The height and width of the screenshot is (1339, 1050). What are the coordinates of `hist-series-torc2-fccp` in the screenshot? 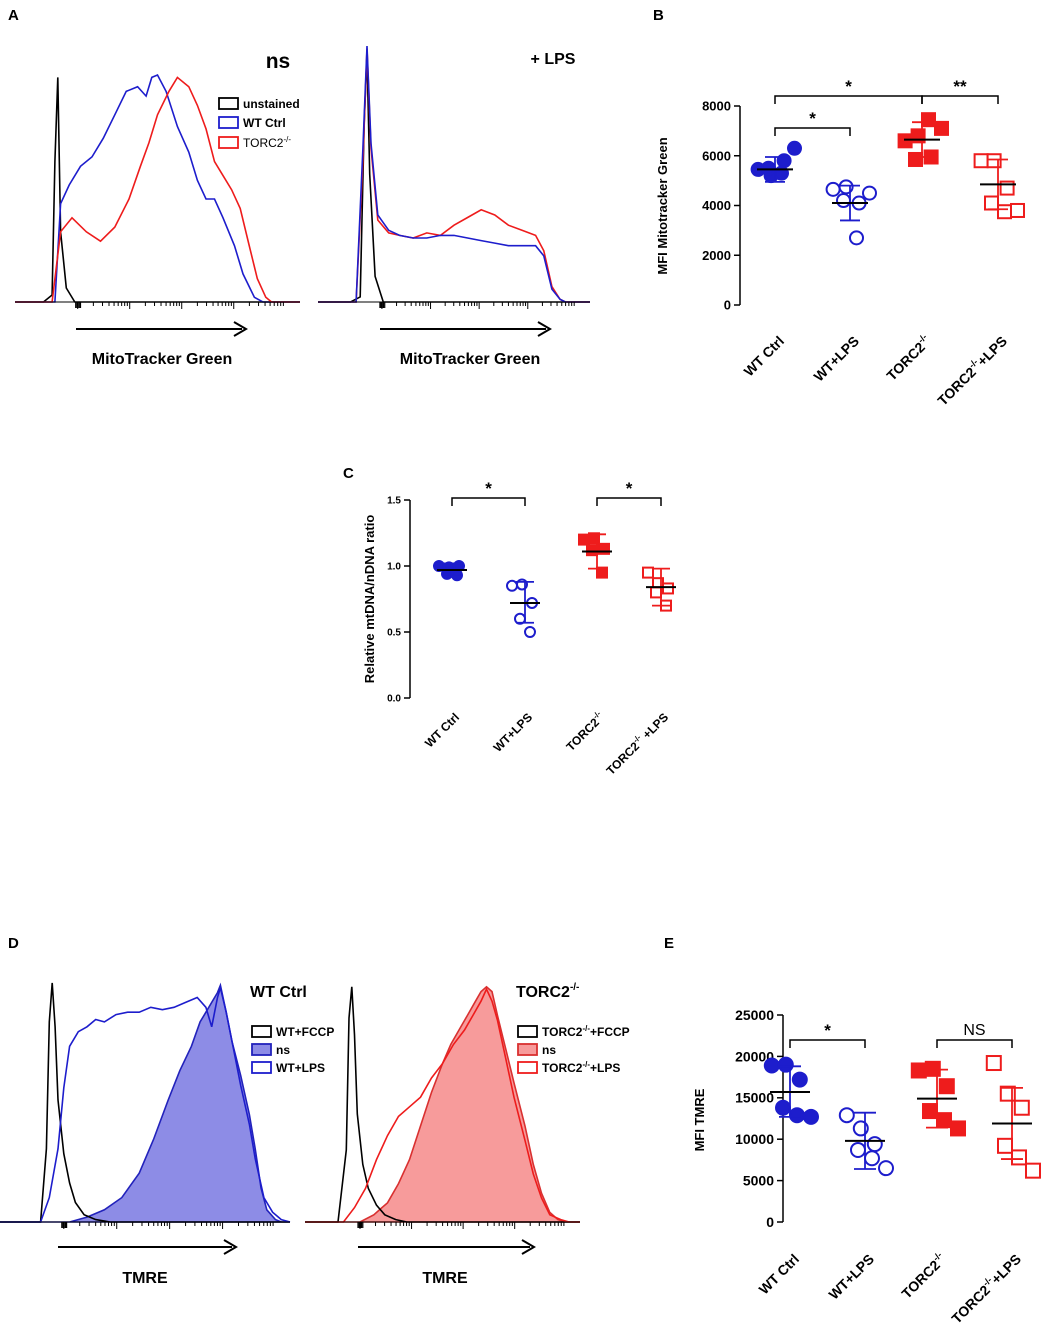 It's located at (442, 1104).